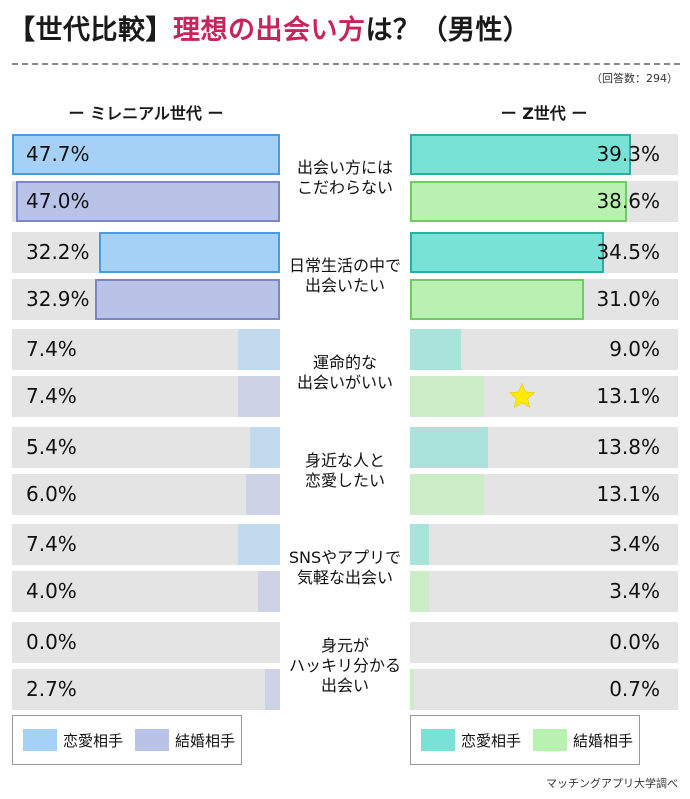  I want to click on category-label: 身近な人と 恋愛したい, so click(344, 470).